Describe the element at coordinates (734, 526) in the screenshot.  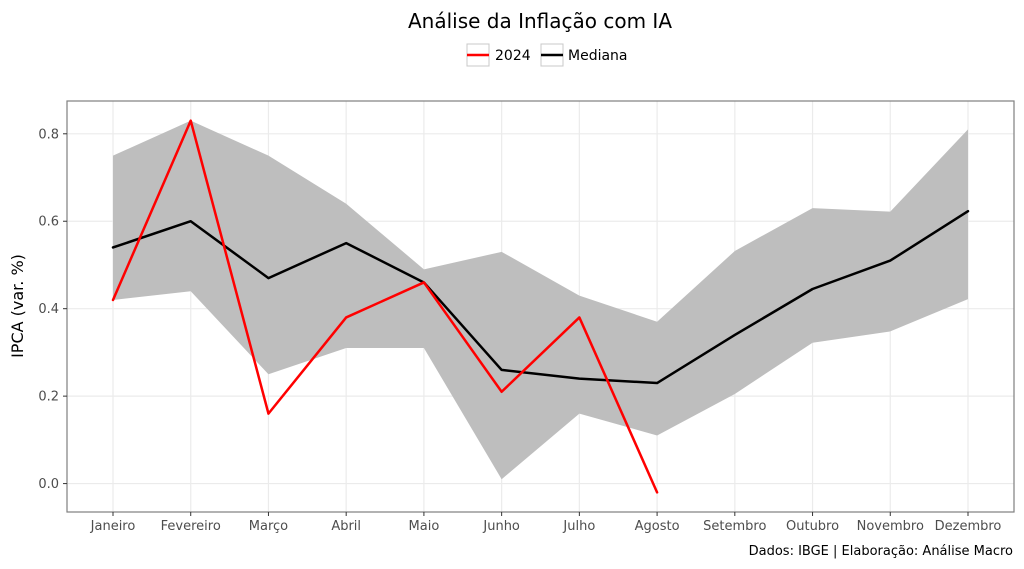
I see `x-tick-label: Setembro` at that location.